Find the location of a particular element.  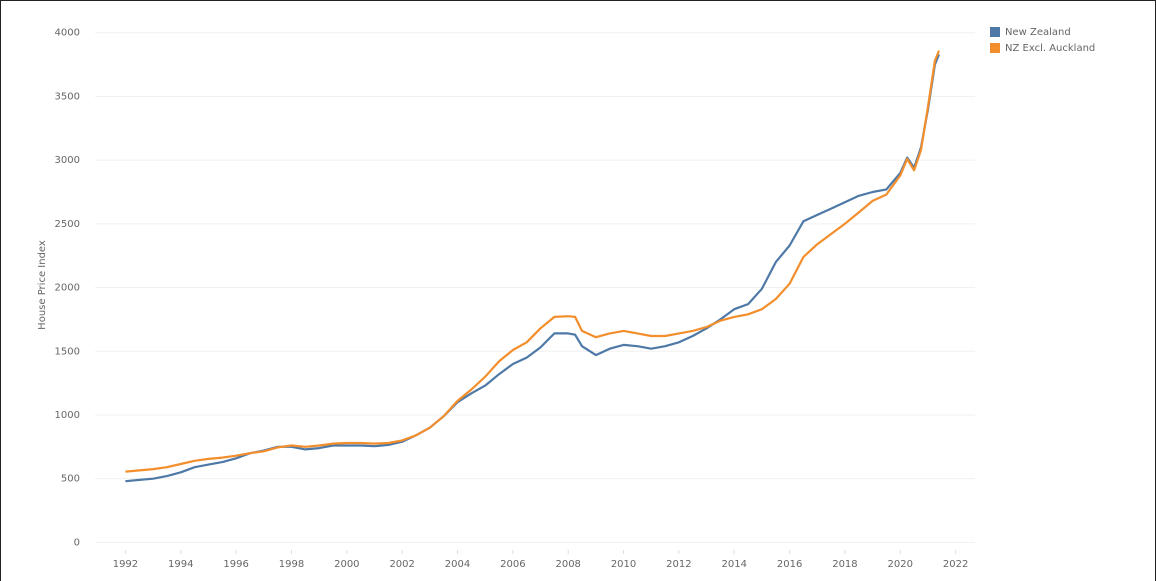

x-tick-label: 2016 is located at coordinates (789, 564).